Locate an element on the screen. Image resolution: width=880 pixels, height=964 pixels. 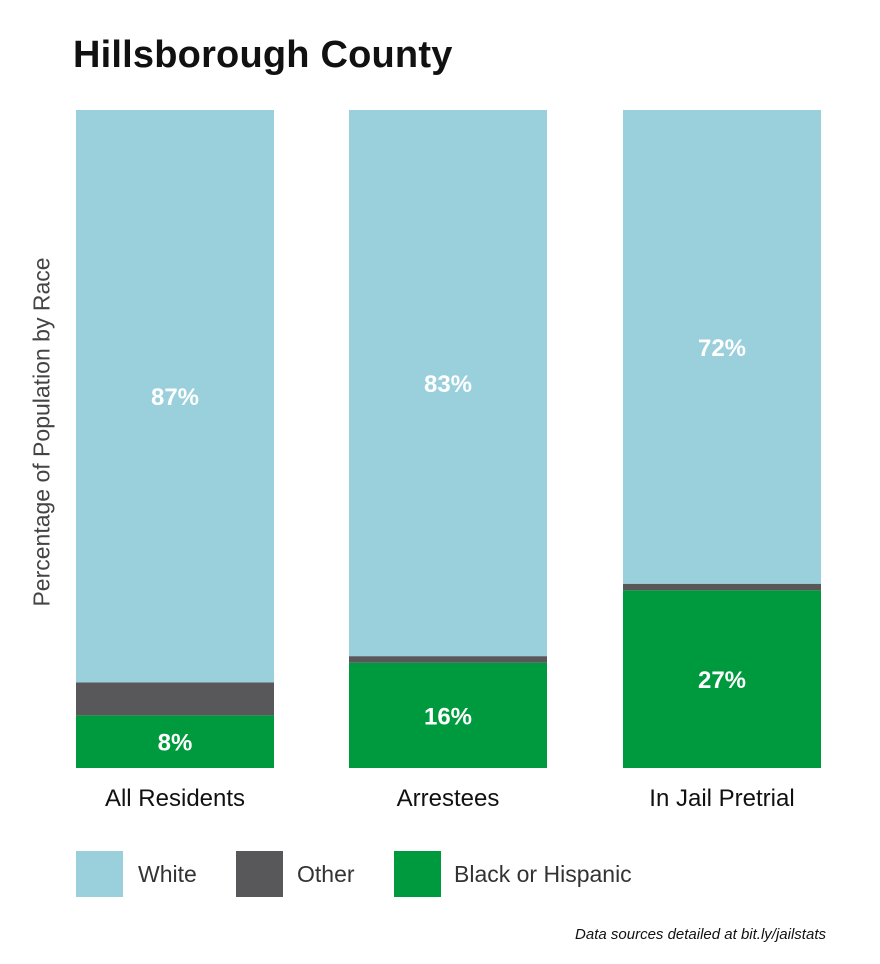
category-label-in-jail-pretrial: In Jail Pretrial is located at coordinates (722, 798).